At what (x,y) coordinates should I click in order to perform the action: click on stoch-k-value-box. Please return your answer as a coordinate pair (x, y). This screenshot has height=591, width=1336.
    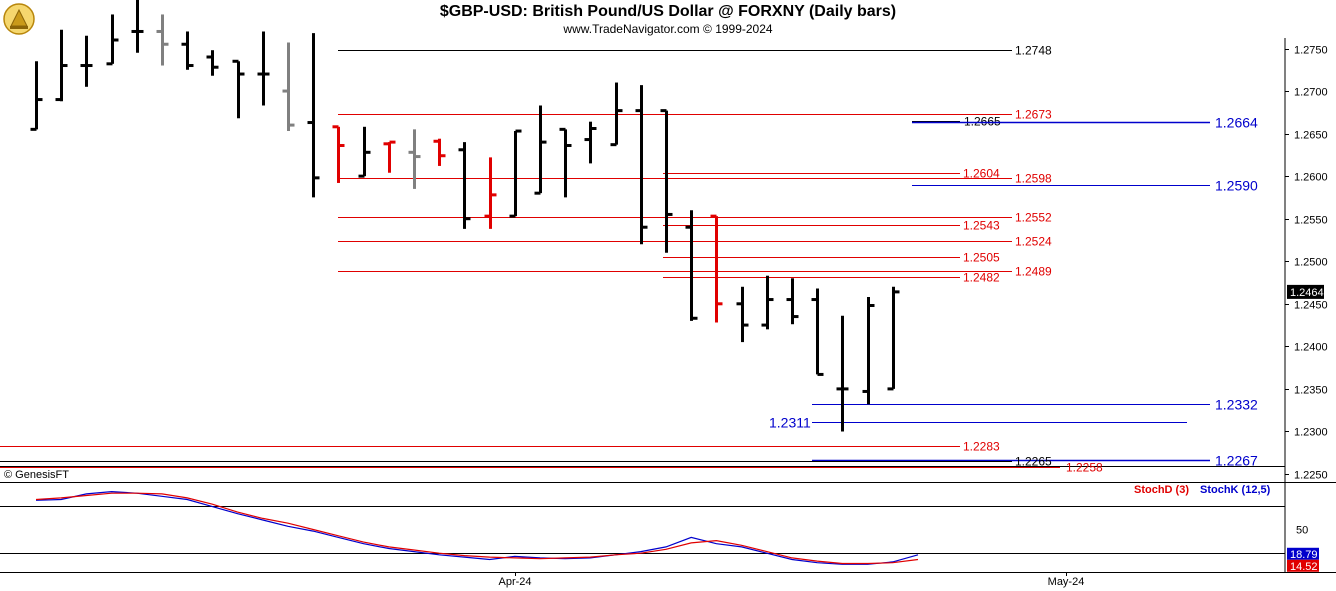
    Looking at the image, I should click on (1303, 553).